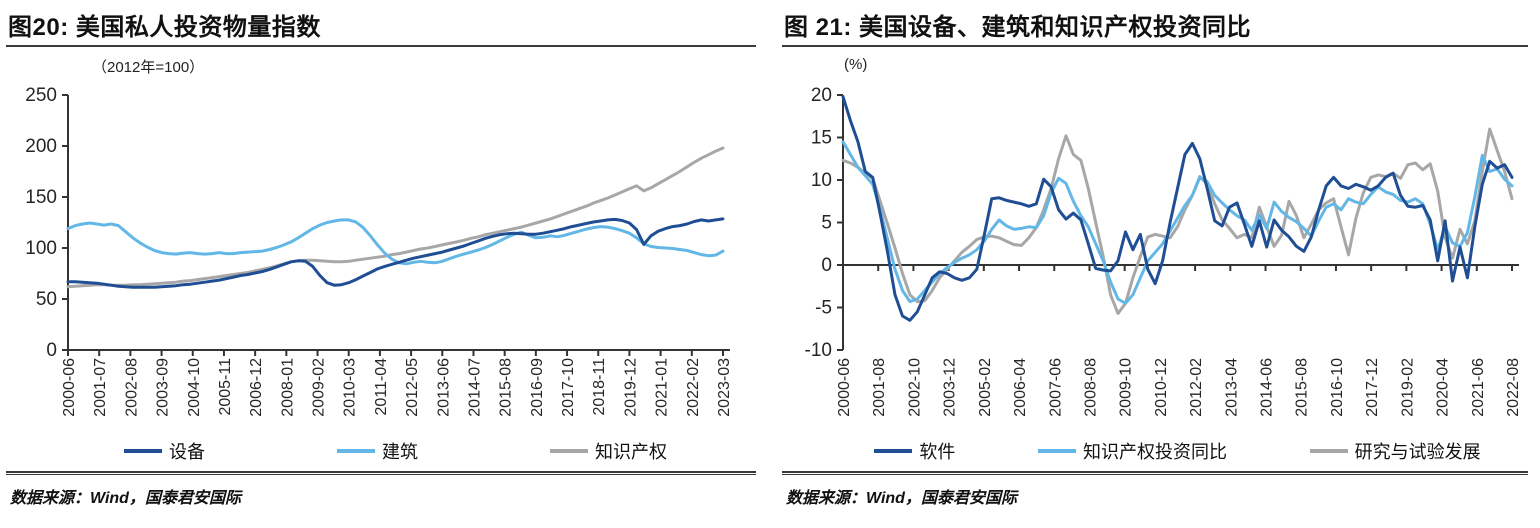  I want to click on x-tick-label: 2004-10, so click(194, 387).